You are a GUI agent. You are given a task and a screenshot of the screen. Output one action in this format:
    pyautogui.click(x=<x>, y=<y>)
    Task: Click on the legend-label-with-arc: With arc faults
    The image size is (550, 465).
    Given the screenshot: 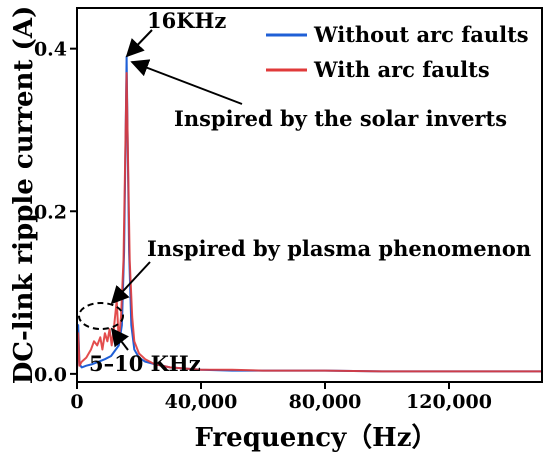 What is the action you would take?
    pyautogui.click(x=401, y=69)
    